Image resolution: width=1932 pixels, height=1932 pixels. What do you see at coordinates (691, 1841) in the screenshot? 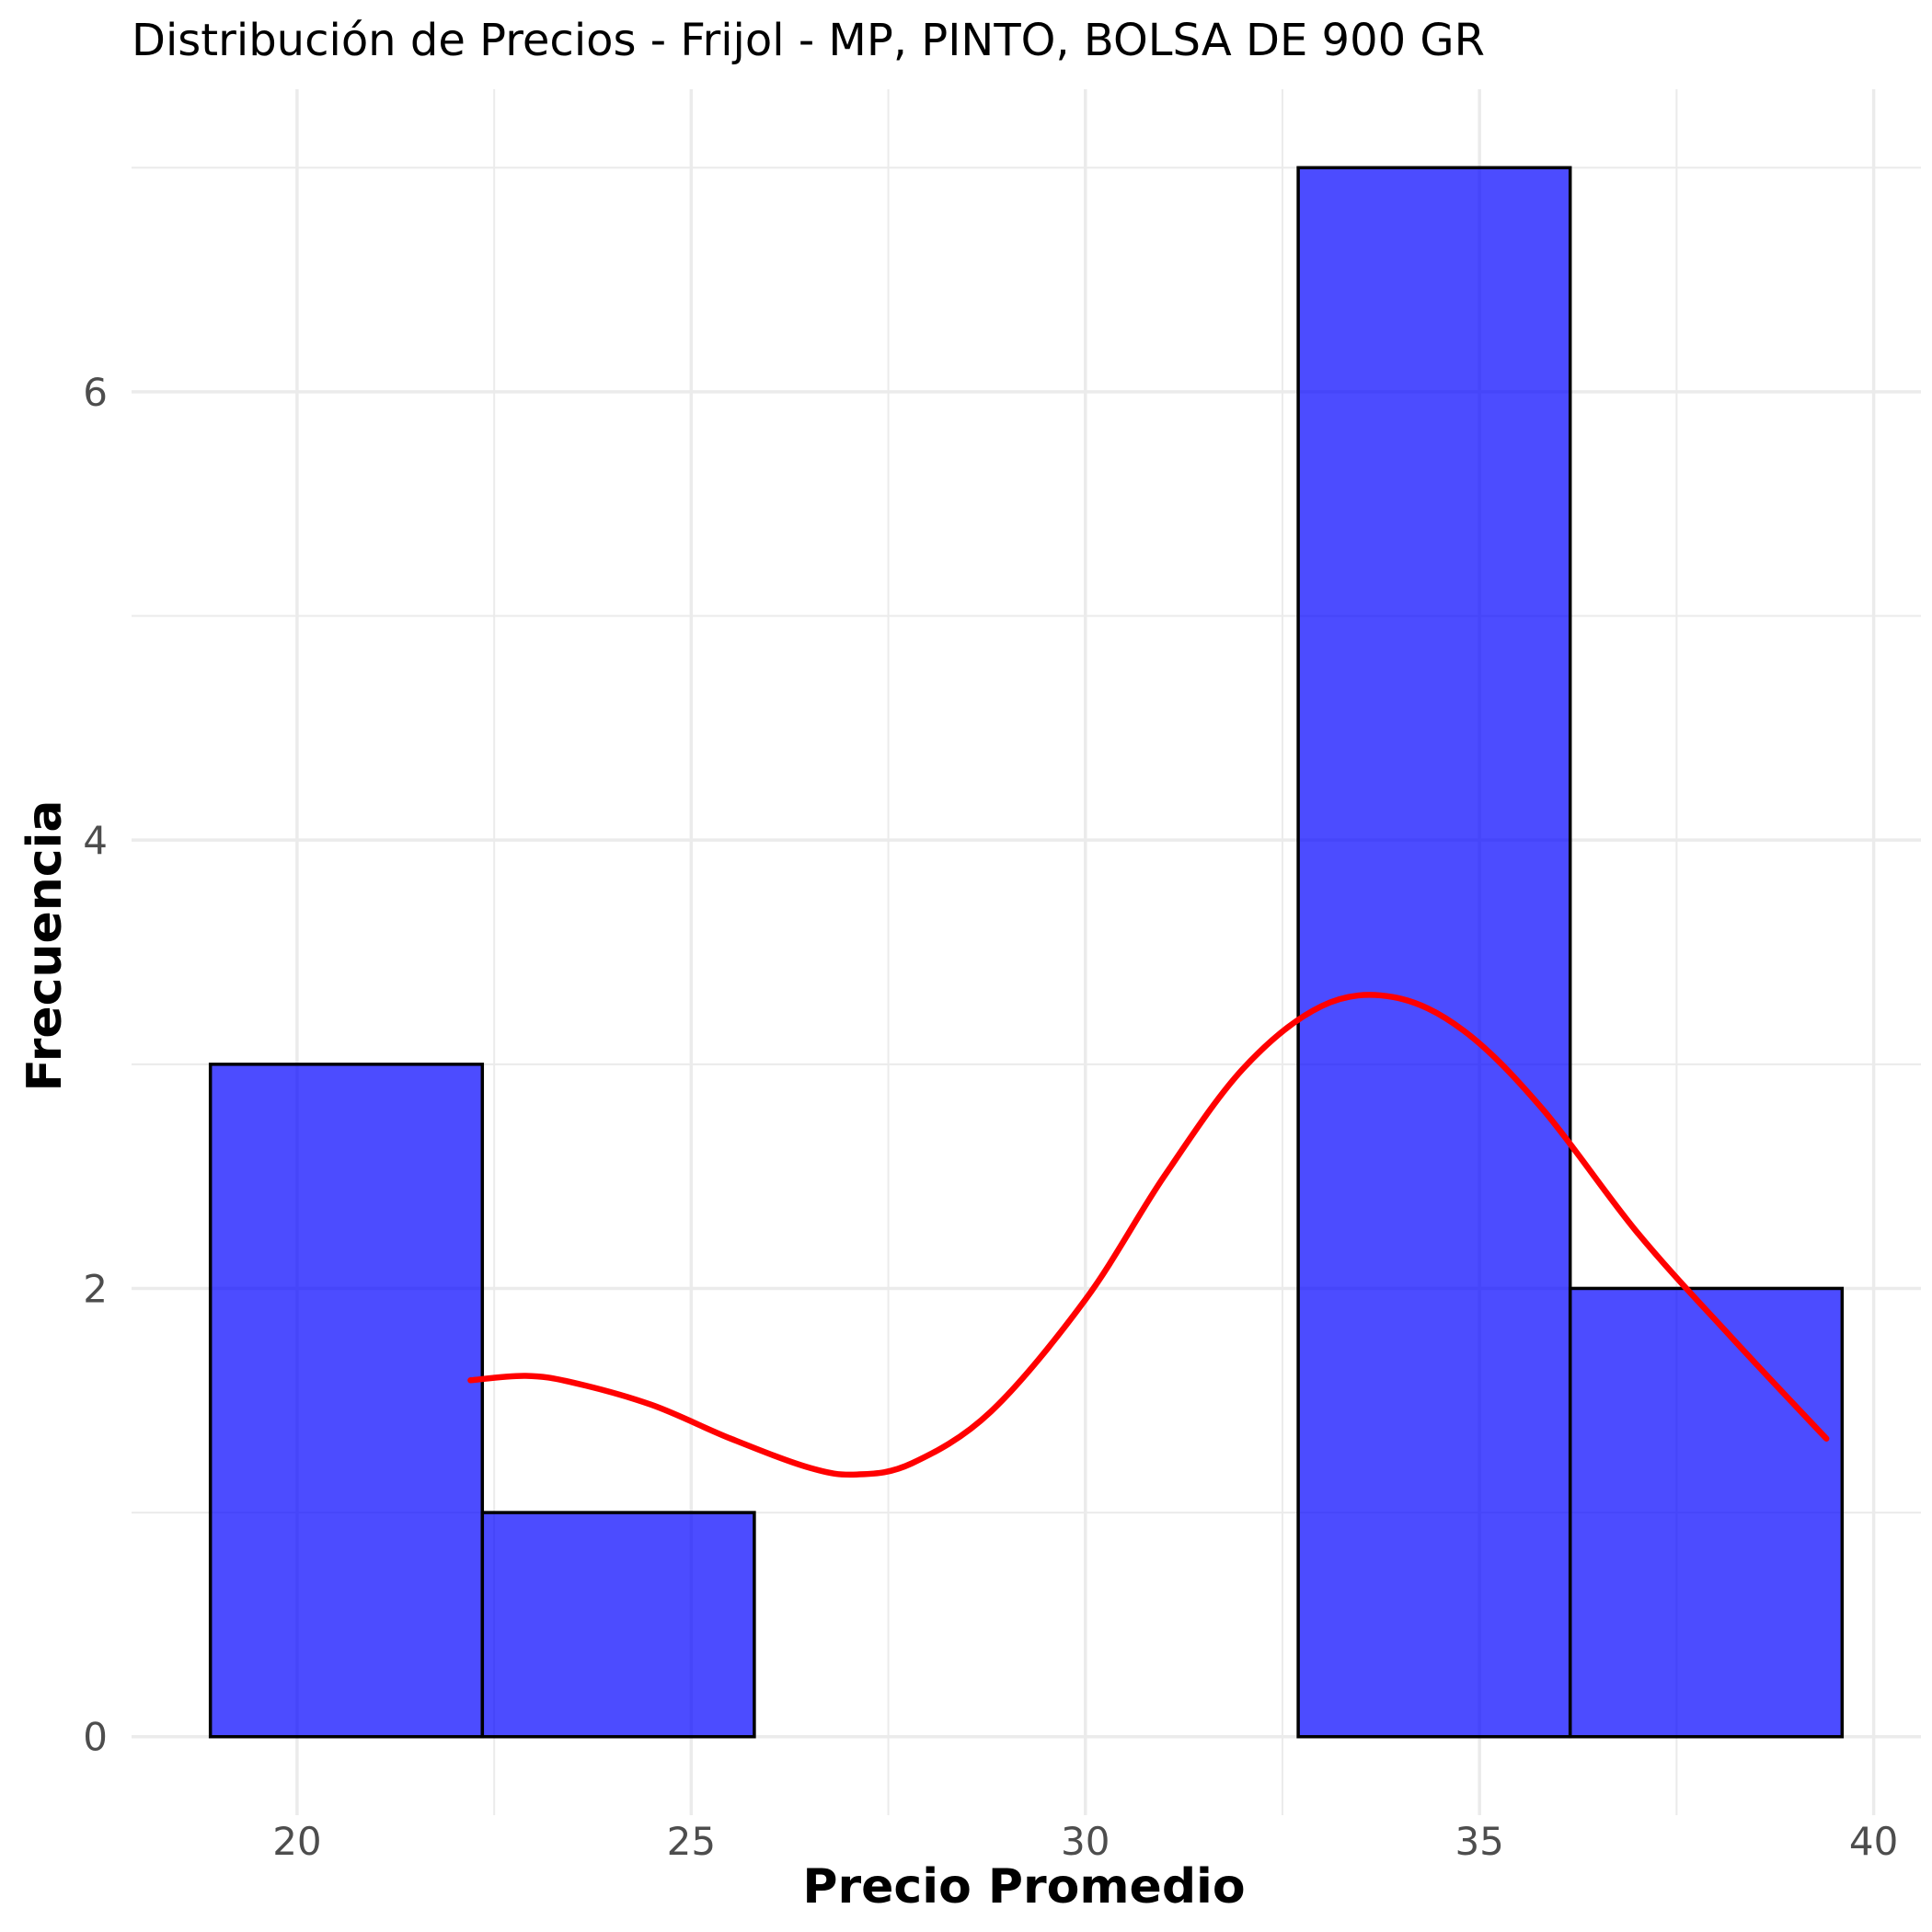
I see `x-tick-label: 25` at bounding box center [691, 1841].